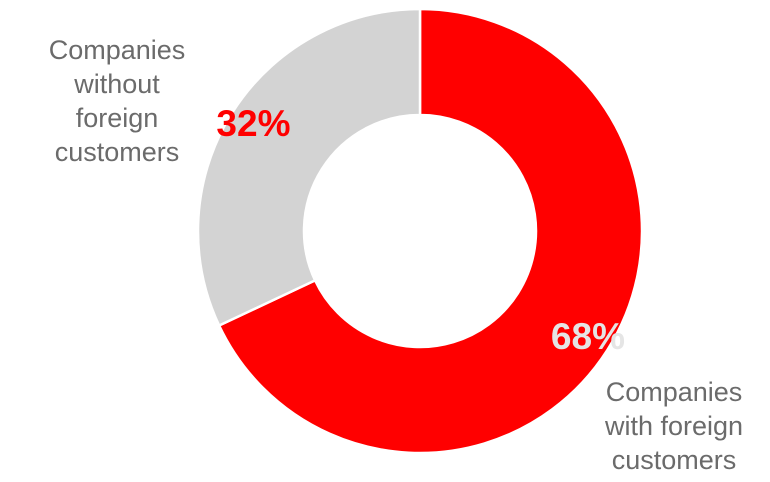 The height and width of the screenshot is (482, 770). Describe the element at coordinates (588, 336) in the screenshot. I see `slice-value-label-0: 68%` at that location.